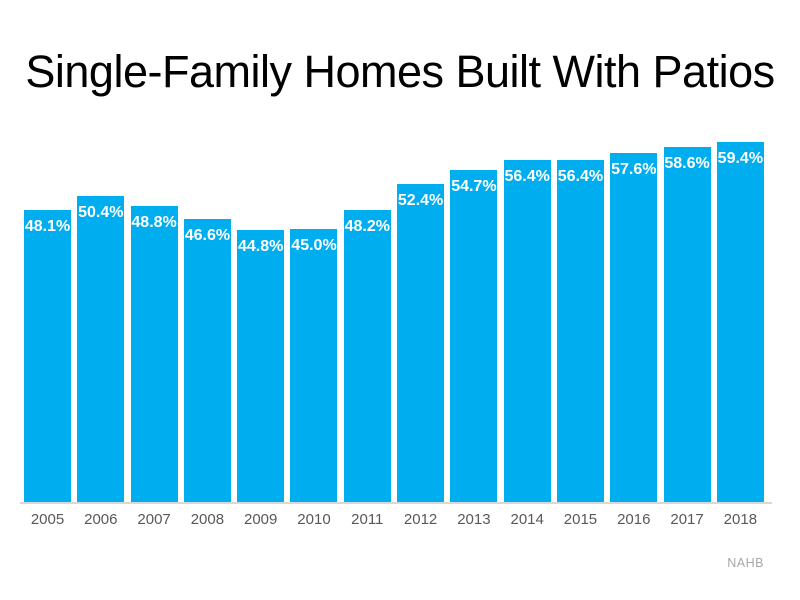 This screenshot has width=800, height=600. What do you see at coordinates (687, 163) in the screenshot?
I see `bar-value-label-2017: 58.6%` at bounding box center [687, 163].